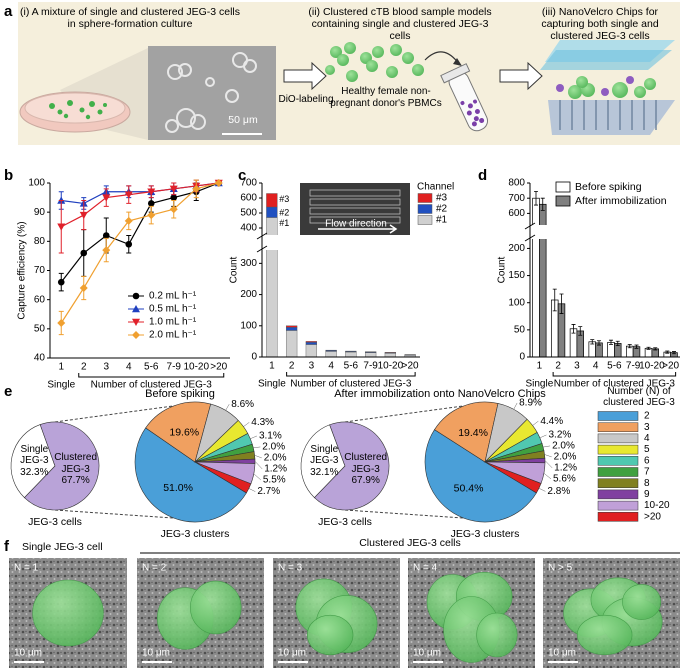 The height and width of the screenshot is (670, 683). Describe the element at coordinates (351, 384) in the screenshot. I see `group-label: Number of clustered JEG-3` at that location.